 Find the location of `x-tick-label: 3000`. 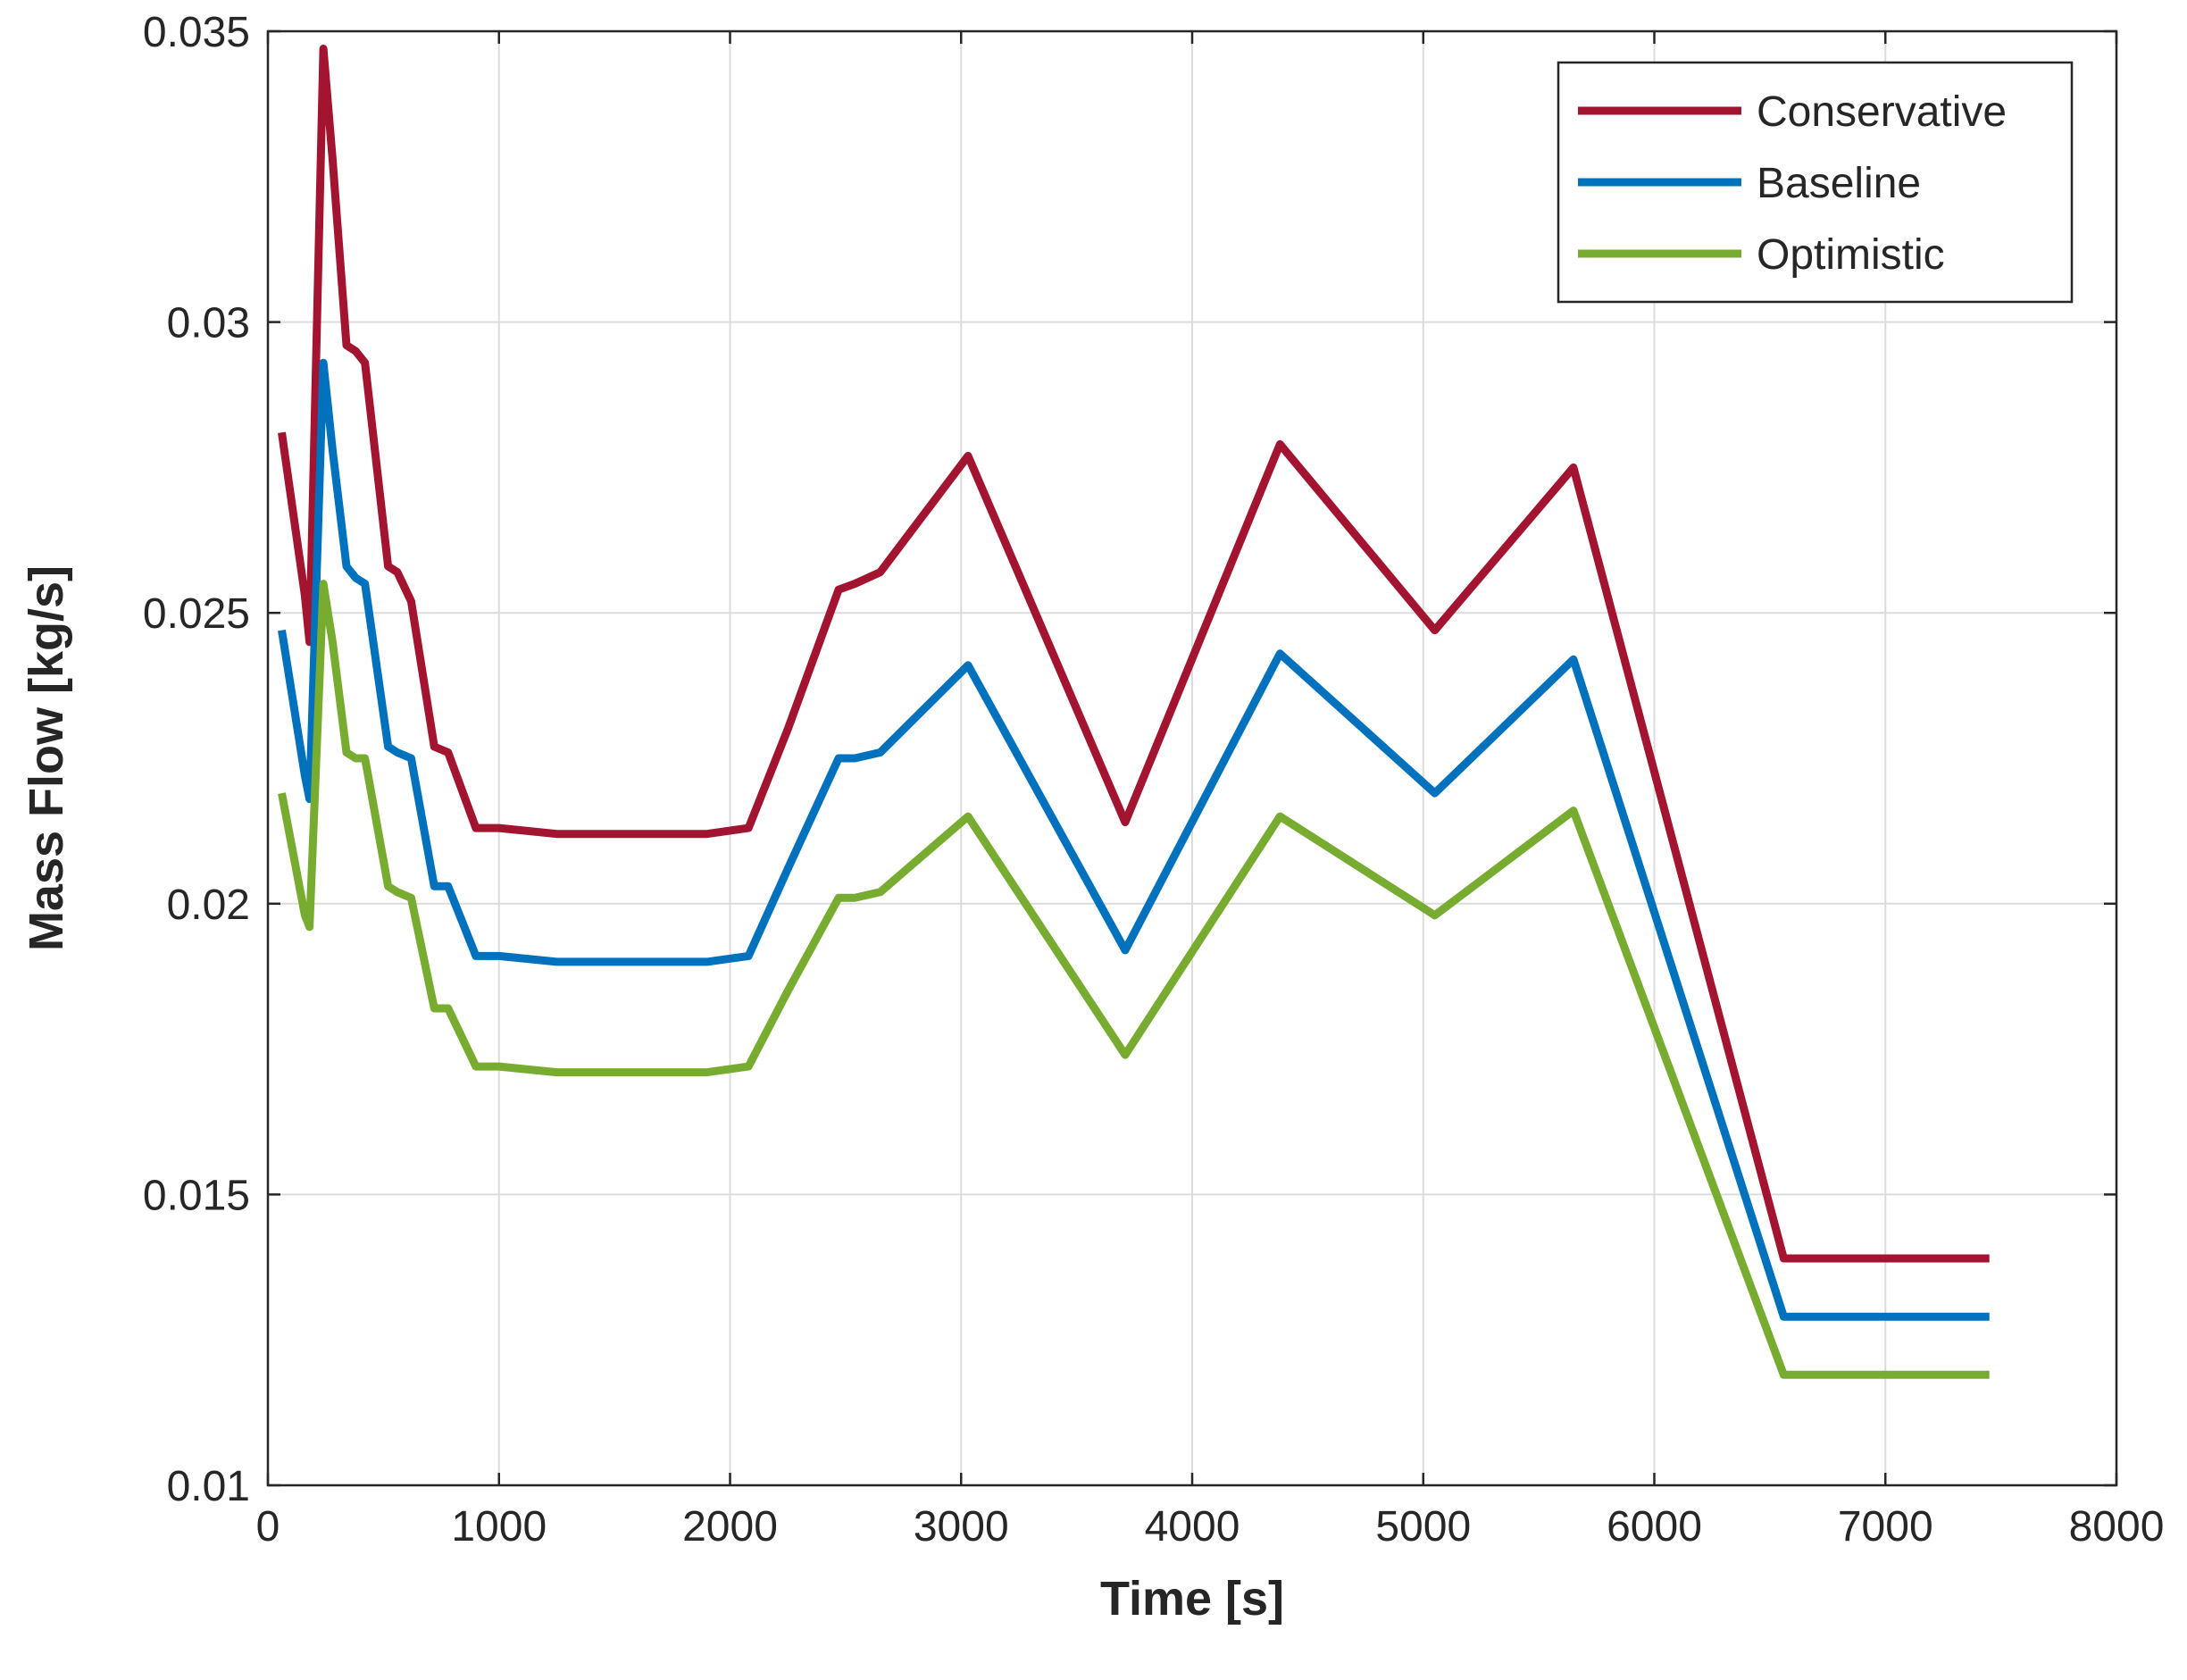

x-tick-label: 3000 is located at coordinates (961, 1526).